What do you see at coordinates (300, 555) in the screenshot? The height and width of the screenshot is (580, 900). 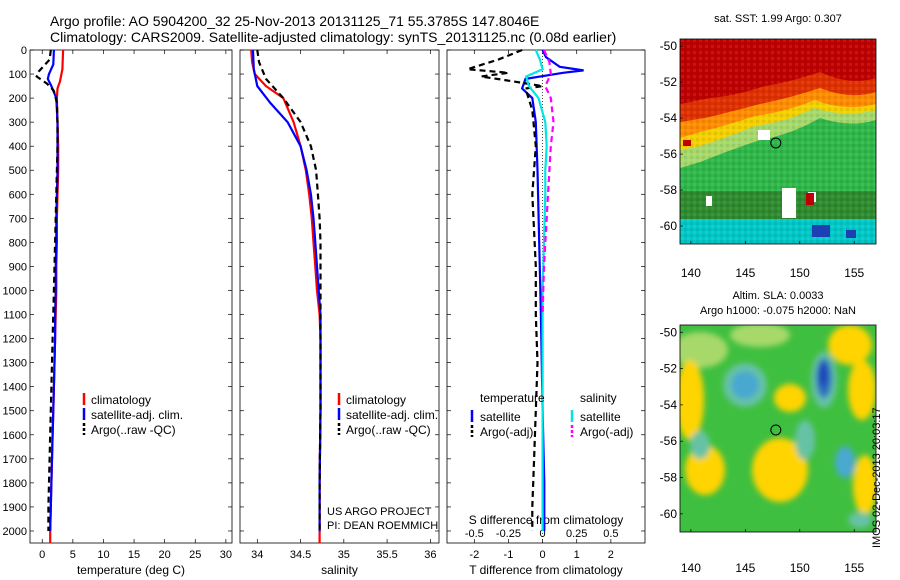 I see `x-tick-label: 34.5` at bounding box center [300, 555].